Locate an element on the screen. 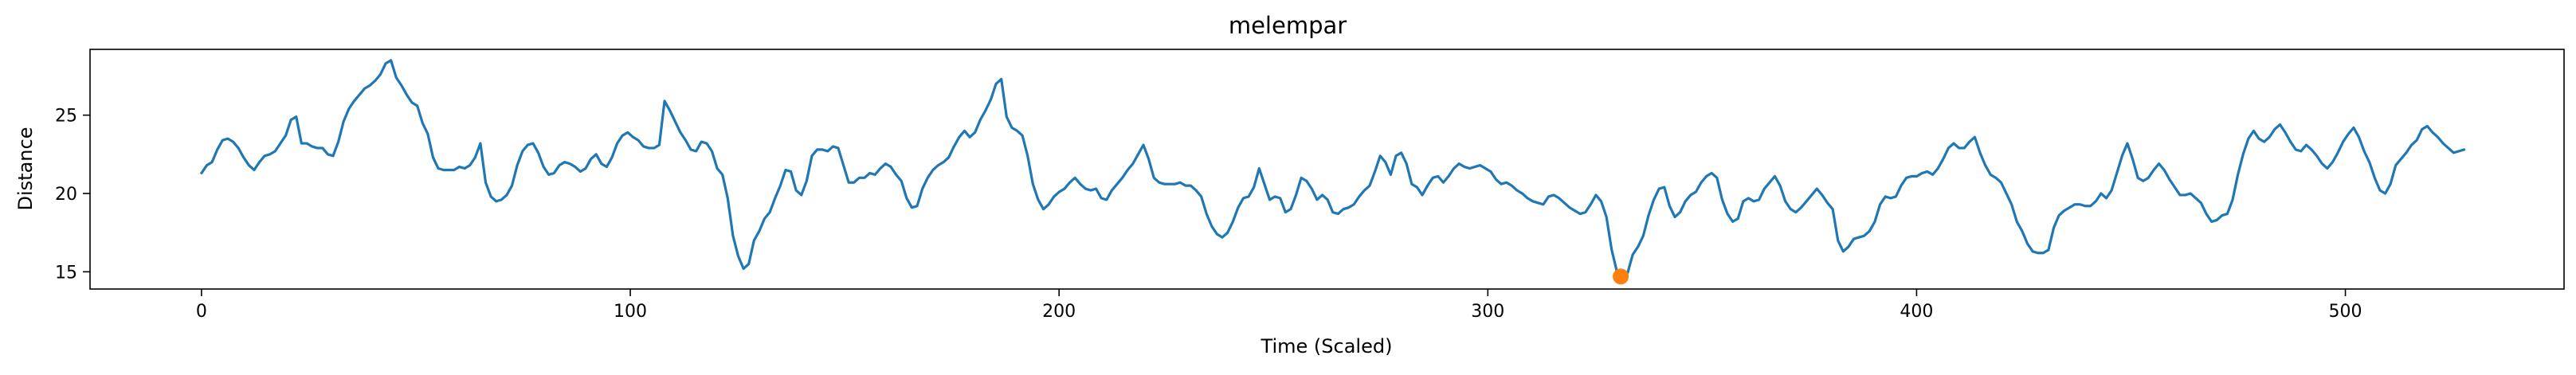  x-tick-label: 100 is located at coordinates (630, 312).